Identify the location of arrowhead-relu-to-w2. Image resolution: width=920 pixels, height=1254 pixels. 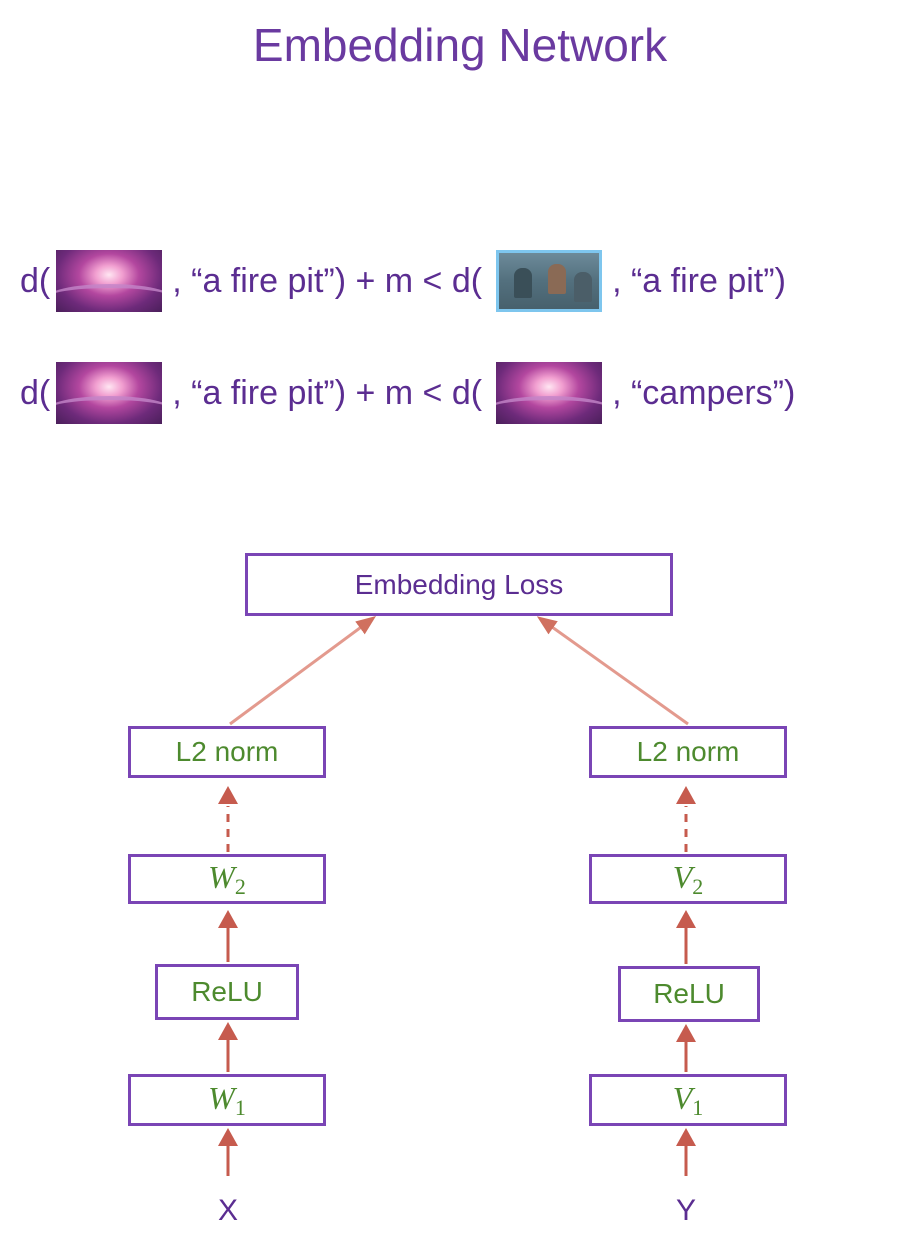
(228, 919).